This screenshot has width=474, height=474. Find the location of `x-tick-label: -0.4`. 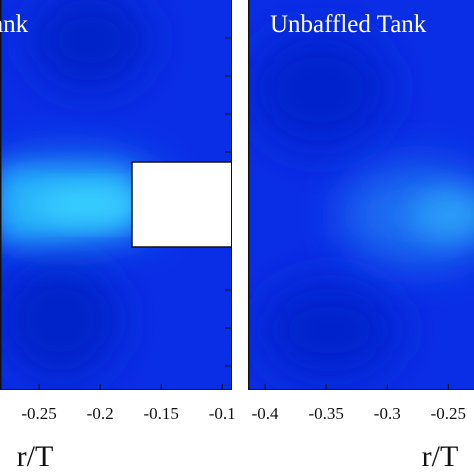

x-tick-label: -0.4 is located at coordinates (265, 413).